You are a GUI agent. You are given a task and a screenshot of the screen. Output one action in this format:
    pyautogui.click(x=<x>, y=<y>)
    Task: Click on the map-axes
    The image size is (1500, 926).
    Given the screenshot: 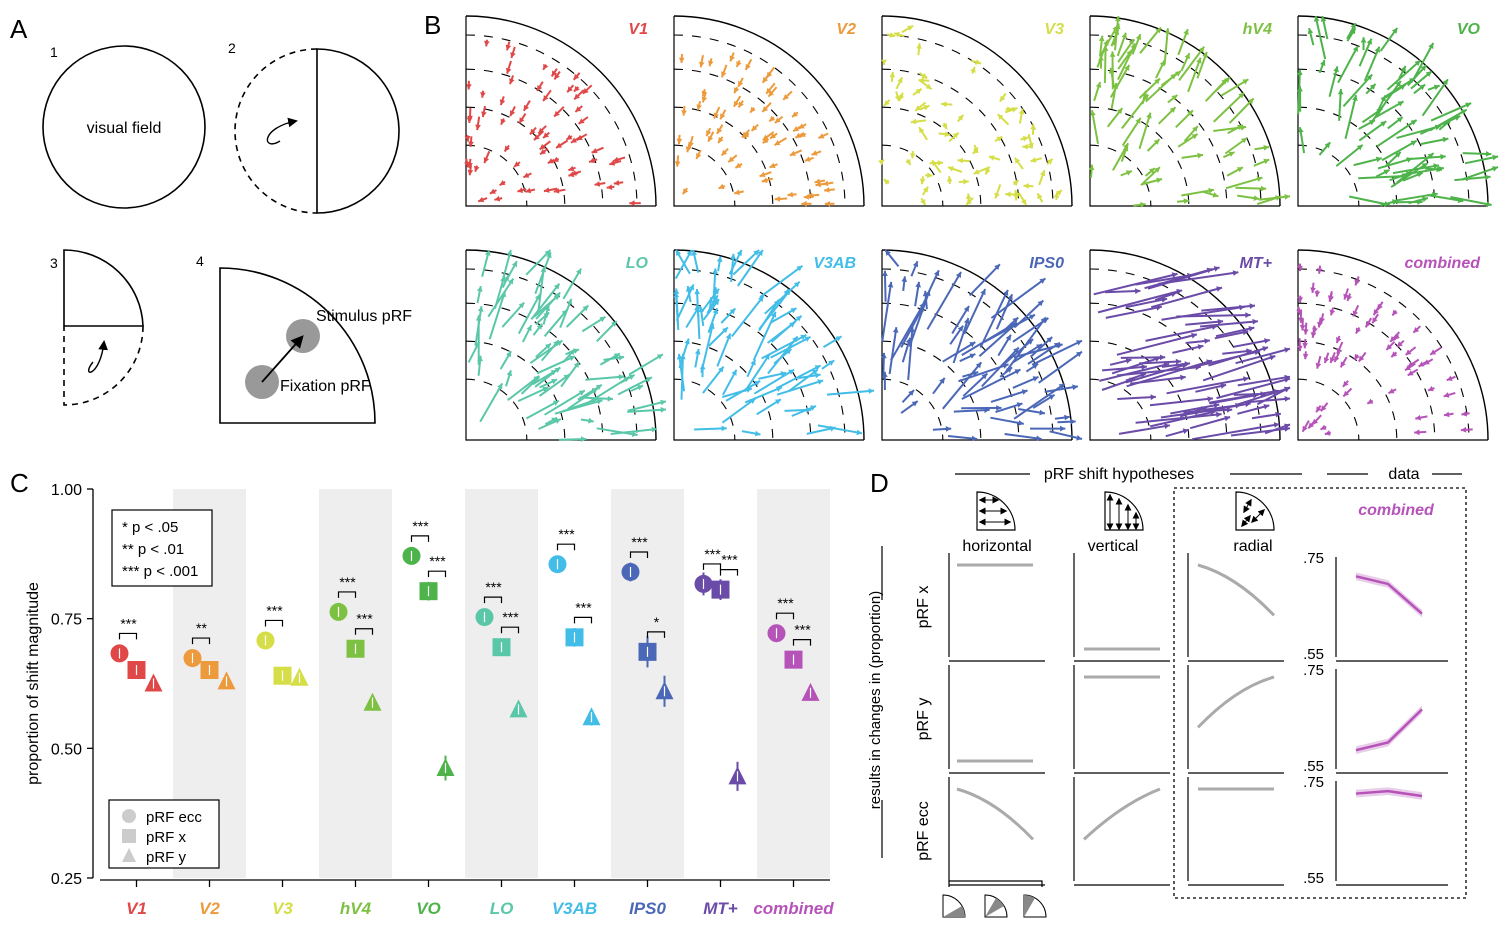 What is the action you would take?
    pyautogui.click(x=768, y=111)
    